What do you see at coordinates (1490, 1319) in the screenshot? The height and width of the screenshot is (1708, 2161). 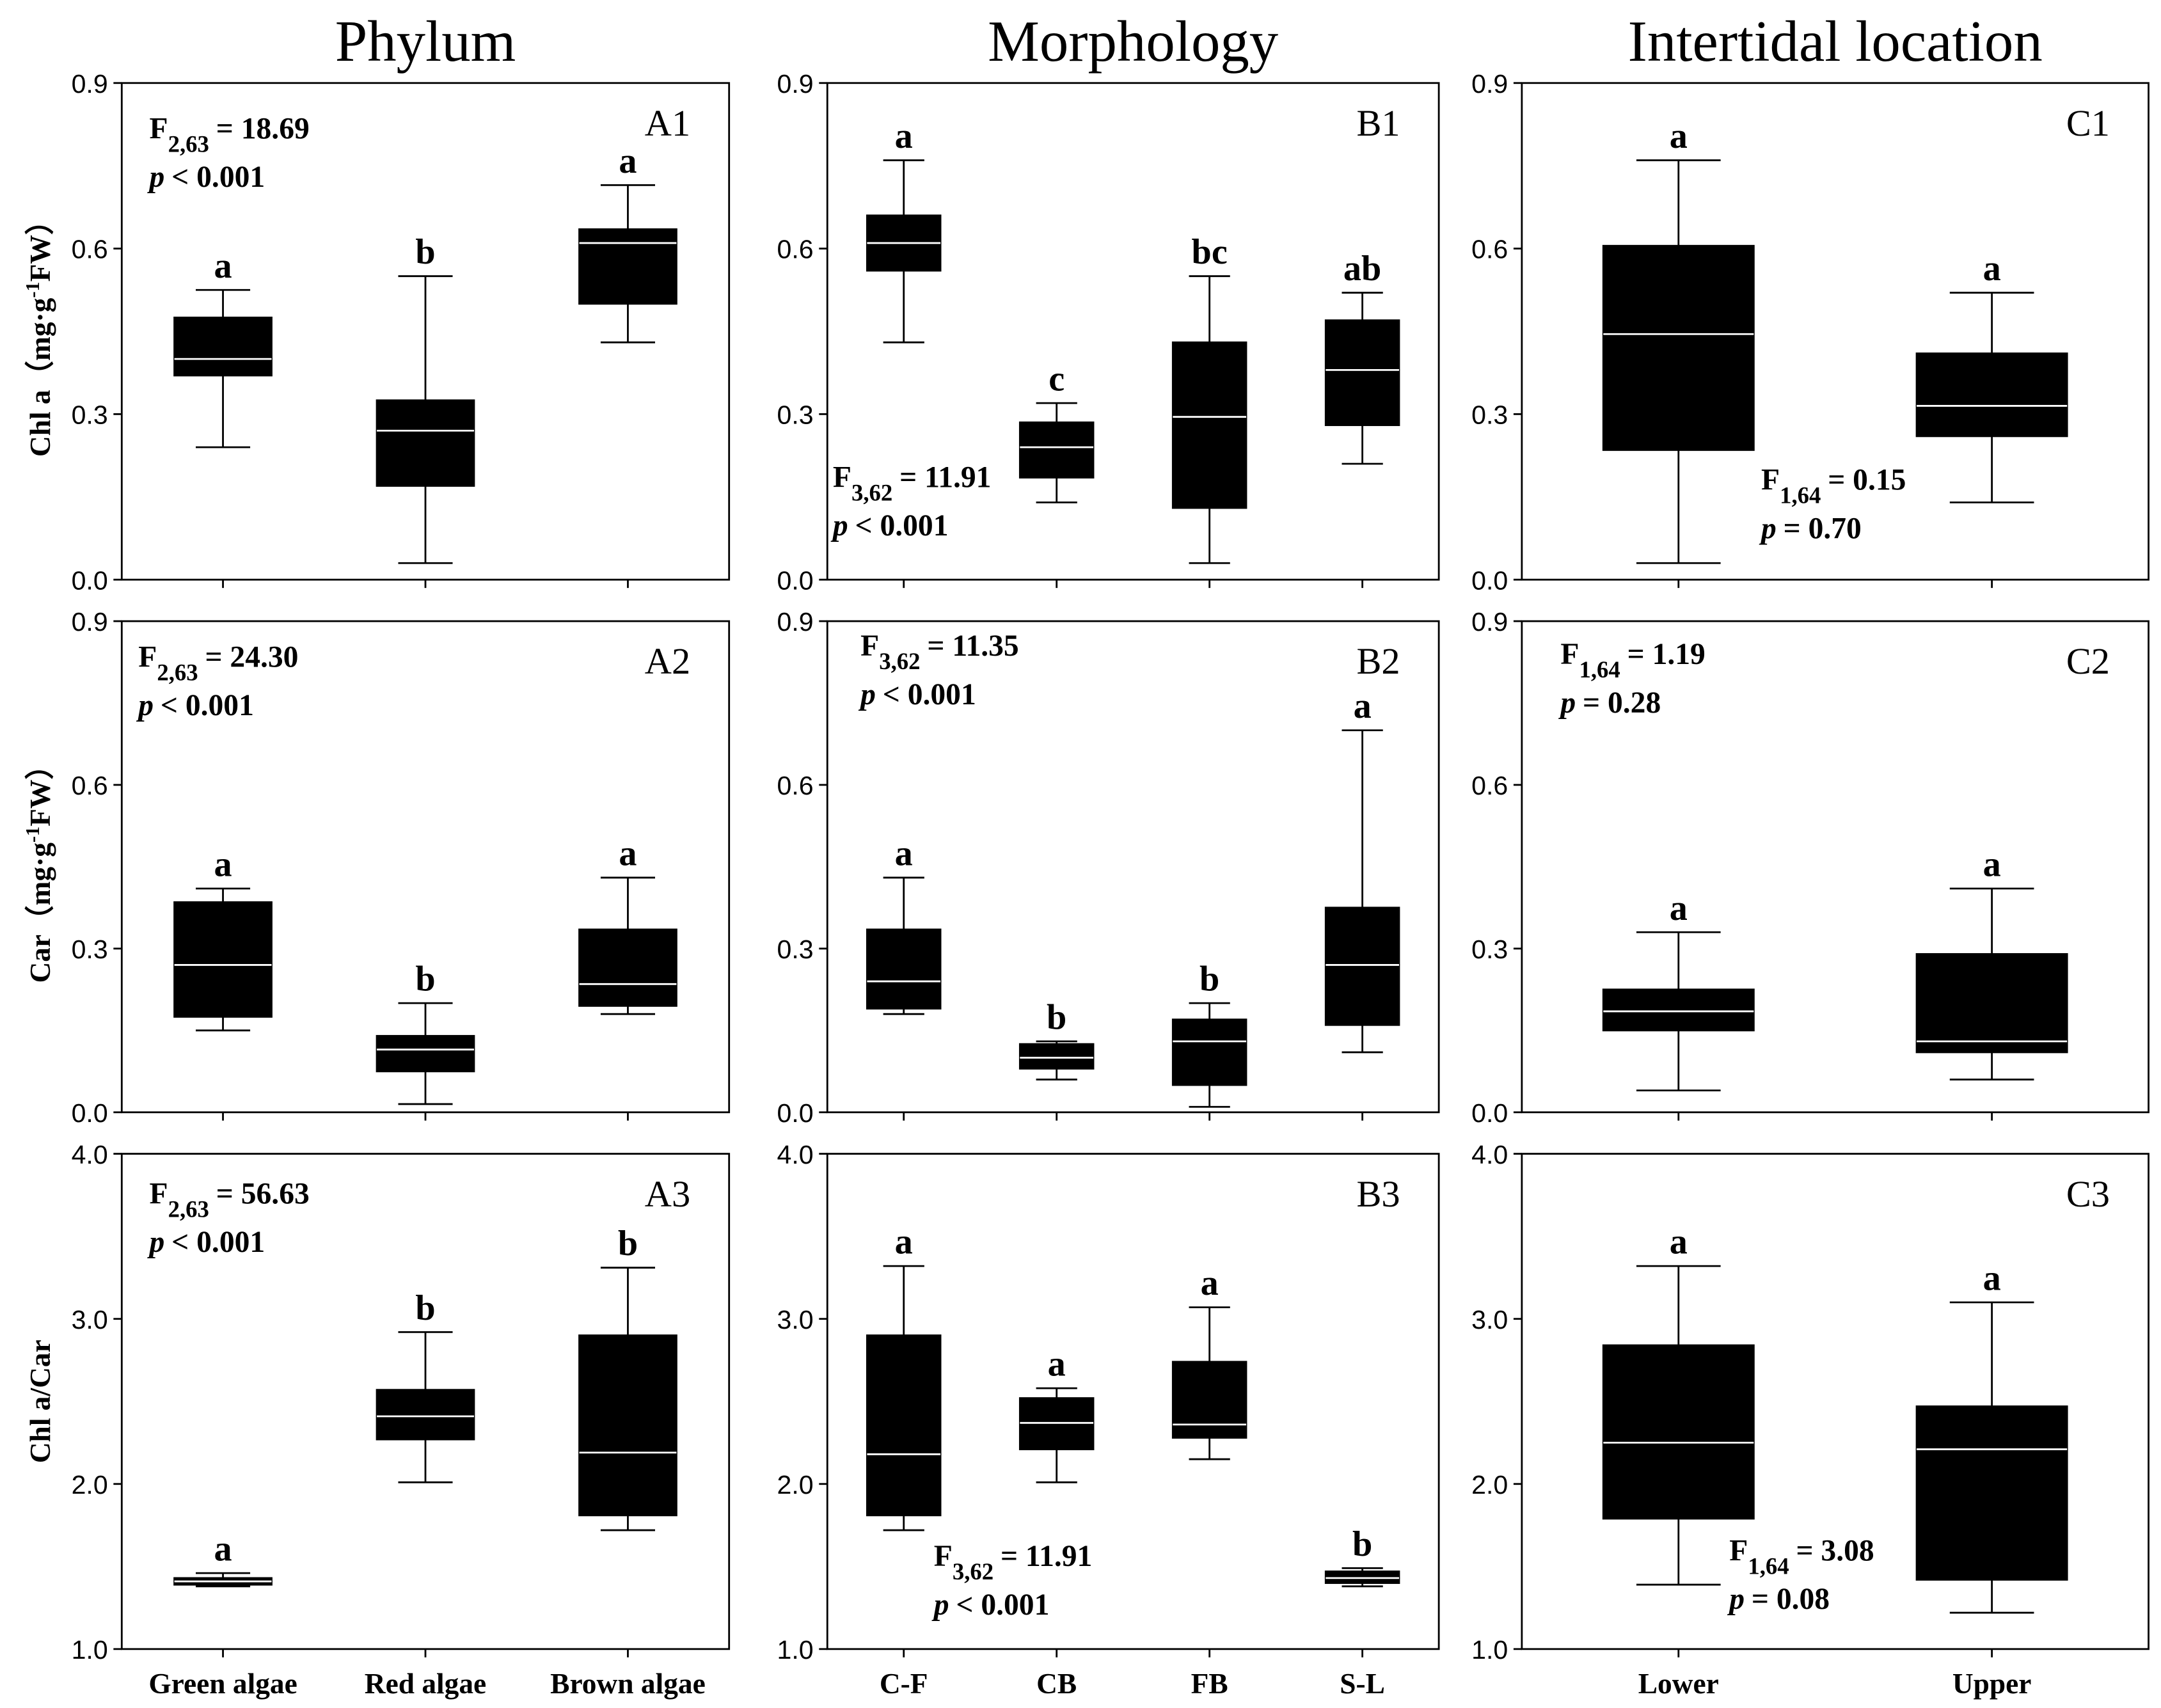 I see `y-tick-label: 3.0` at bounding box center [1490, 1319].